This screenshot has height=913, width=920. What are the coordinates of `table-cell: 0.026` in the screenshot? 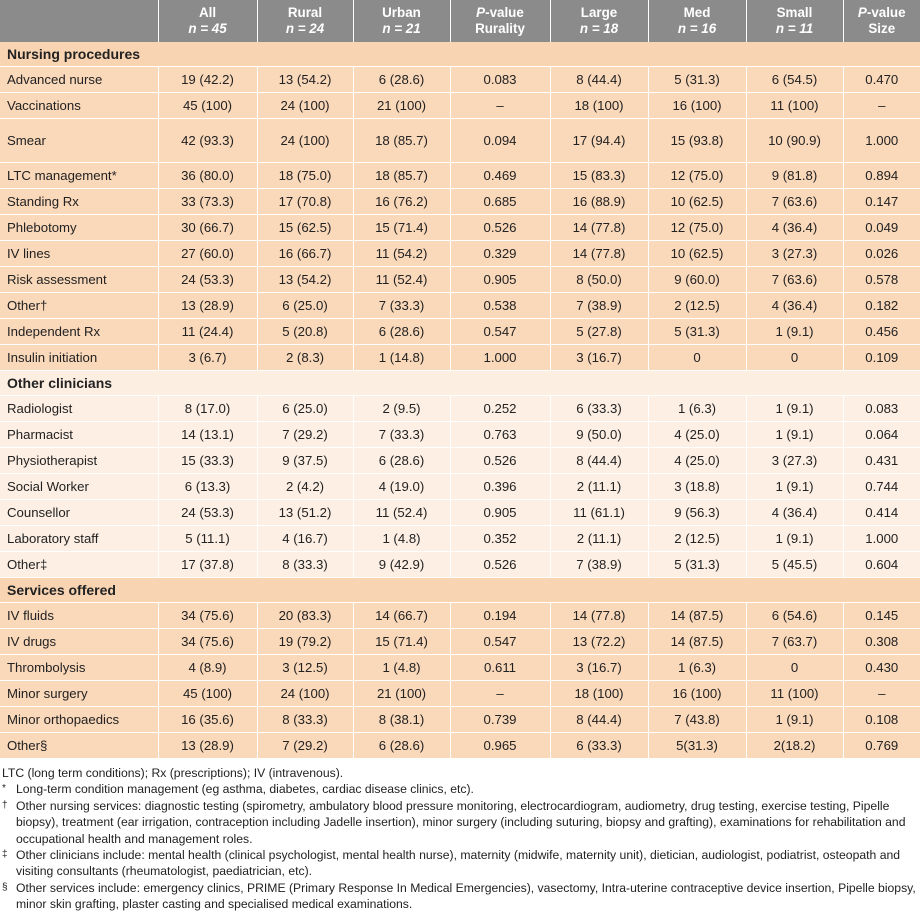 It's located at (881, 253).